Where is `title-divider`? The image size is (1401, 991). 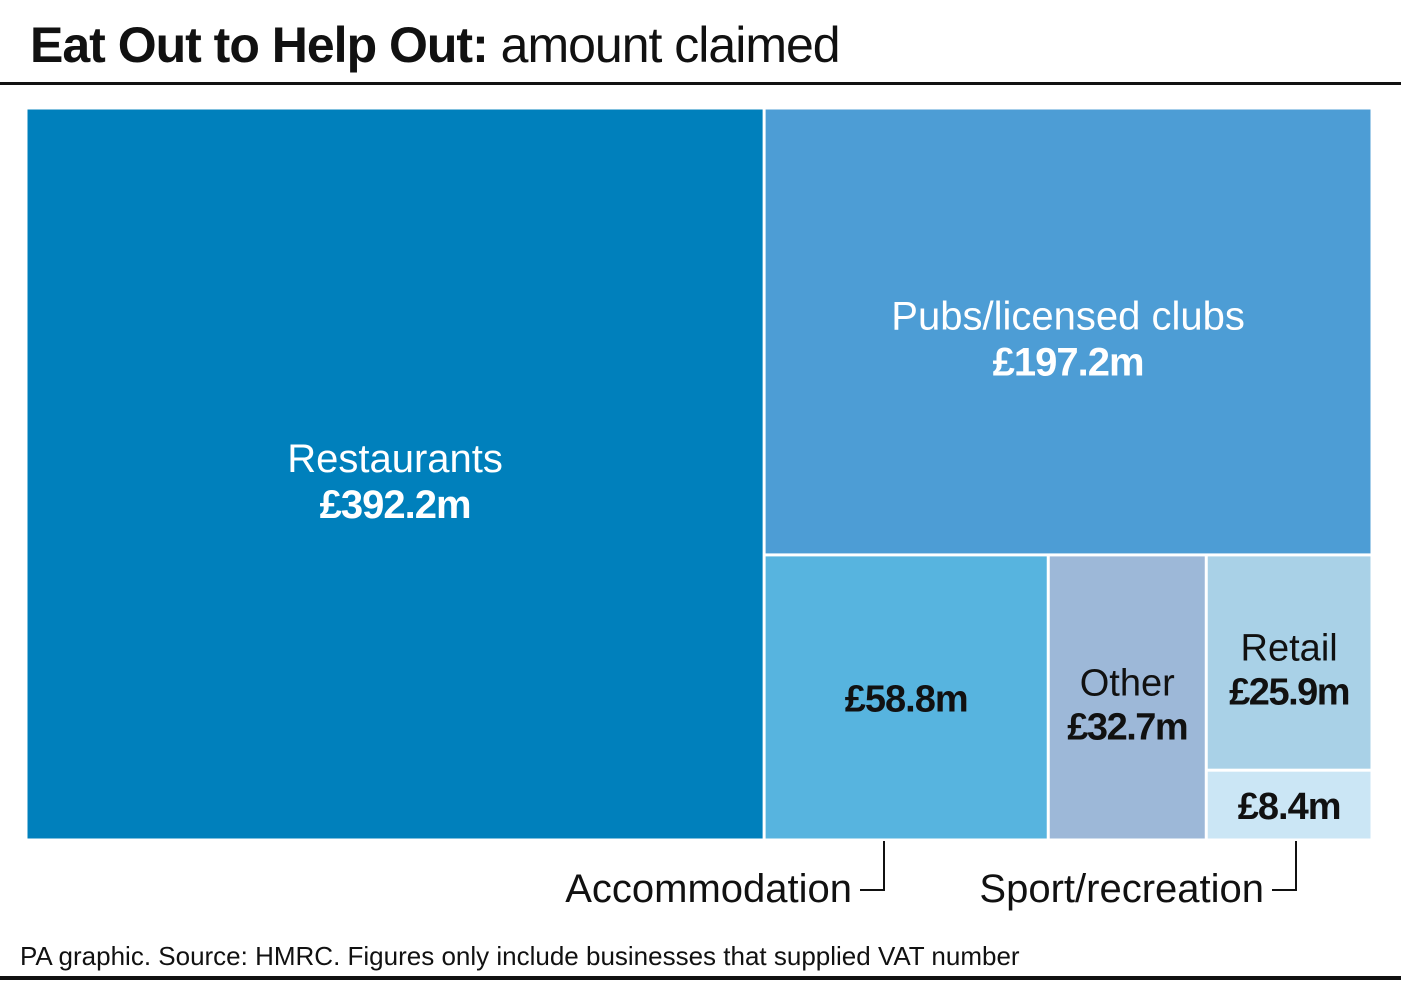
title-divider is located at coordinates (700, 83).